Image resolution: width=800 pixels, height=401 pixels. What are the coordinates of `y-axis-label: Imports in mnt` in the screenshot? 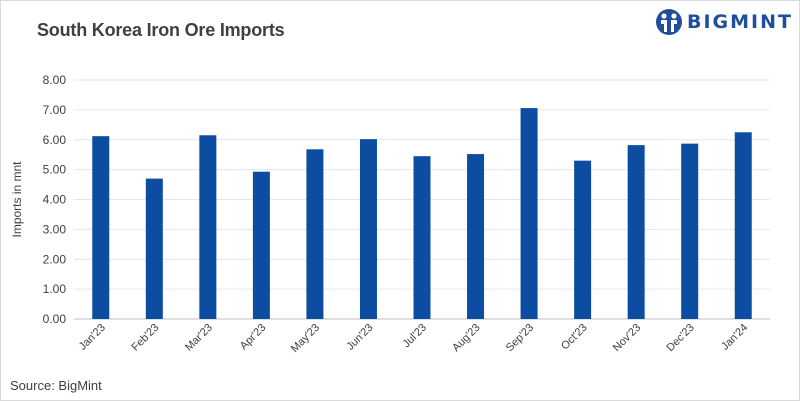 It's located at (17, 199).